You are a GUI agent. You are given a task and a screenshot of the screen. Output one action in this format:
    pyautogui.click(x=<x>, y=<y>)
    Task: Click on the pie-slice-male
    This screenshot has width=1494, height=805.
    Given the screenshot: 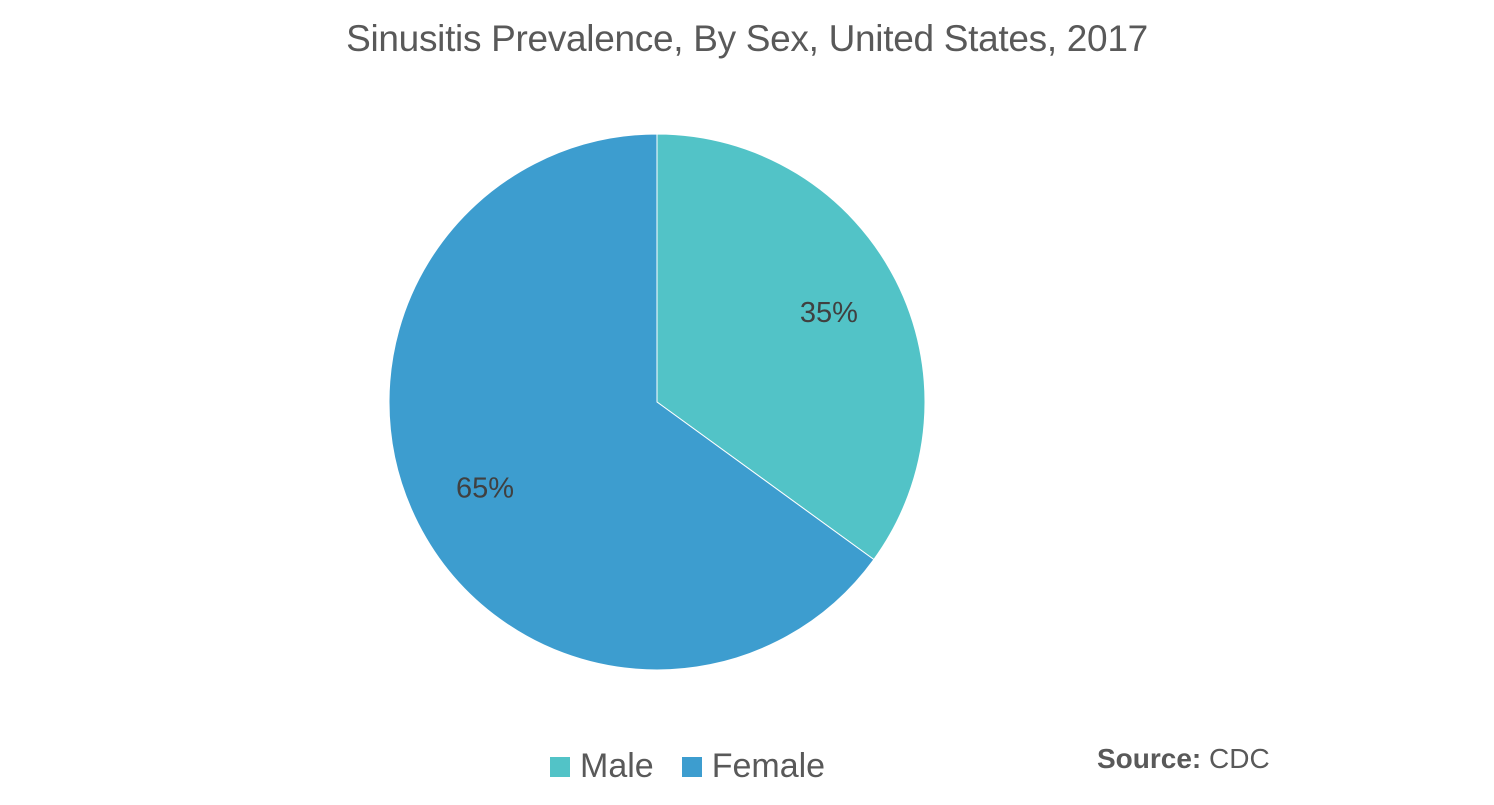 What is the action you would take?
    pyautogui.click(x=791, y=347)
    